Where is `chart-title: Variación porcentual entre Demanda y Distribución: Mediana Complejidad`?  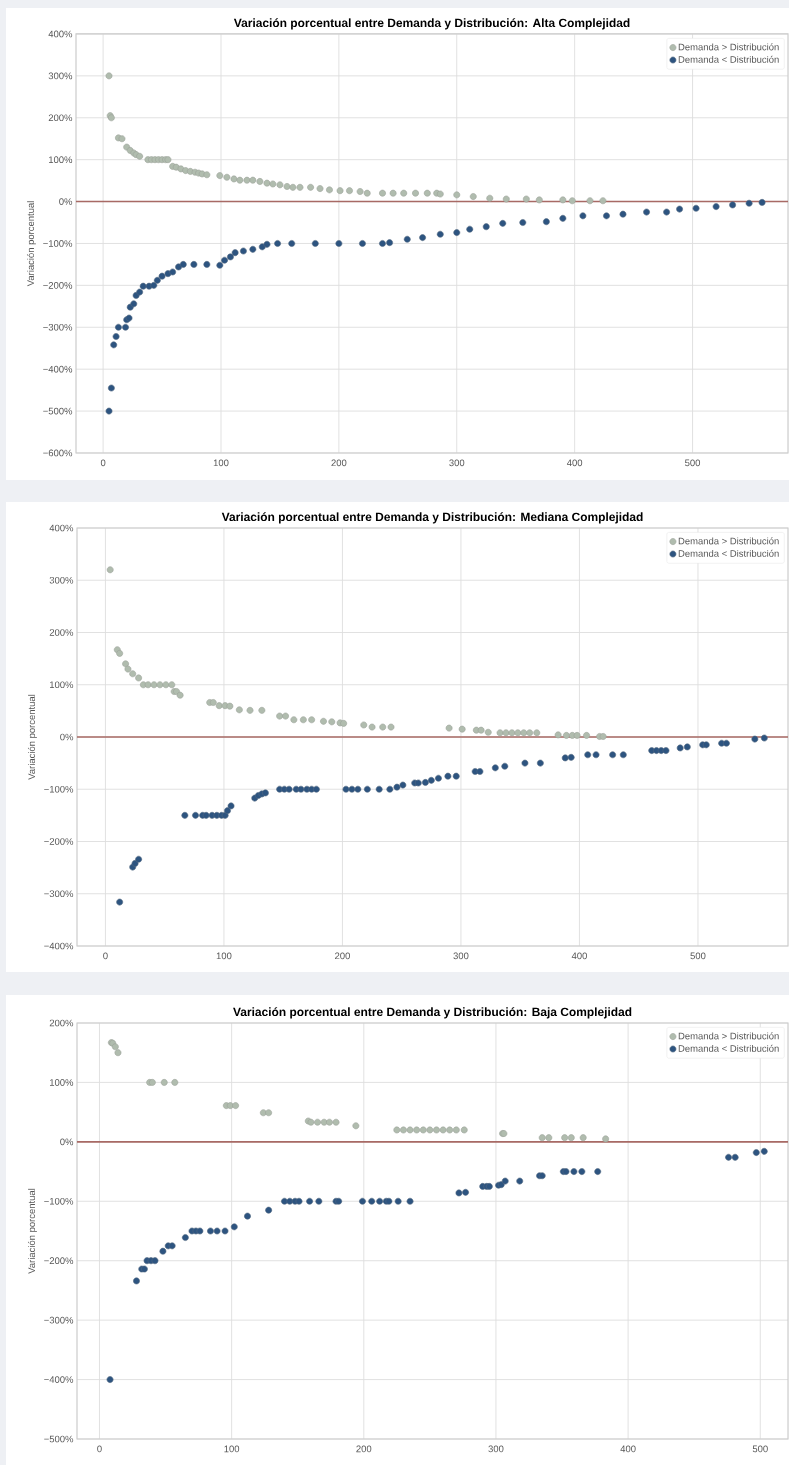 chart-title: Variación porcentual entre Demanda y Distribución: Mediana Complejidad is located at coordinates (432, 518).